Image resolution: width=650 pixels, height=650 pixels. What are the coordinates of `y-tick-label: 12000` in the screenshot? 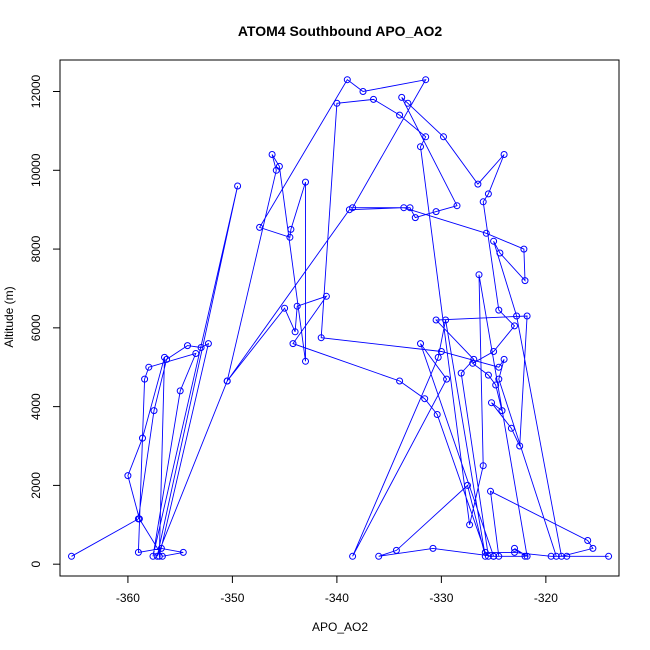 It's located at (36, 92).